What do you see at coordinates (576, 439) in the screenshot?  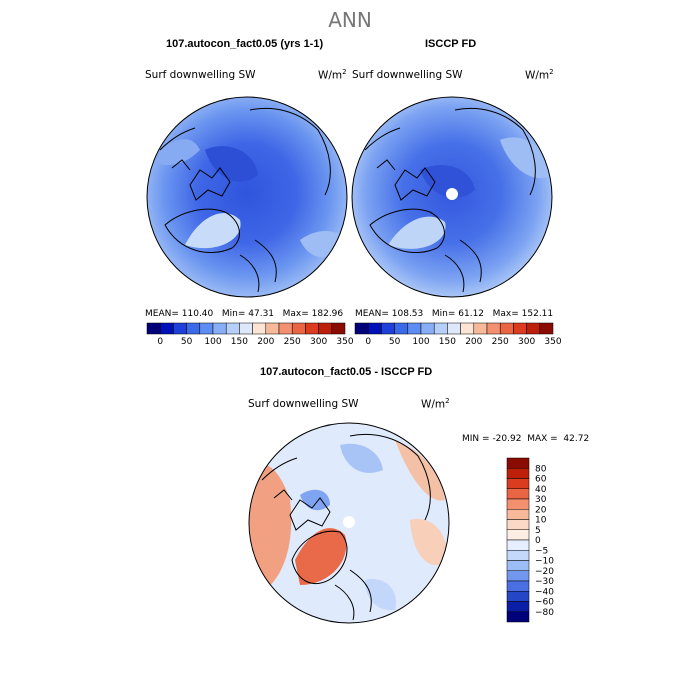 I see `diff-max: 42.72` at bounding box center [576, 439].